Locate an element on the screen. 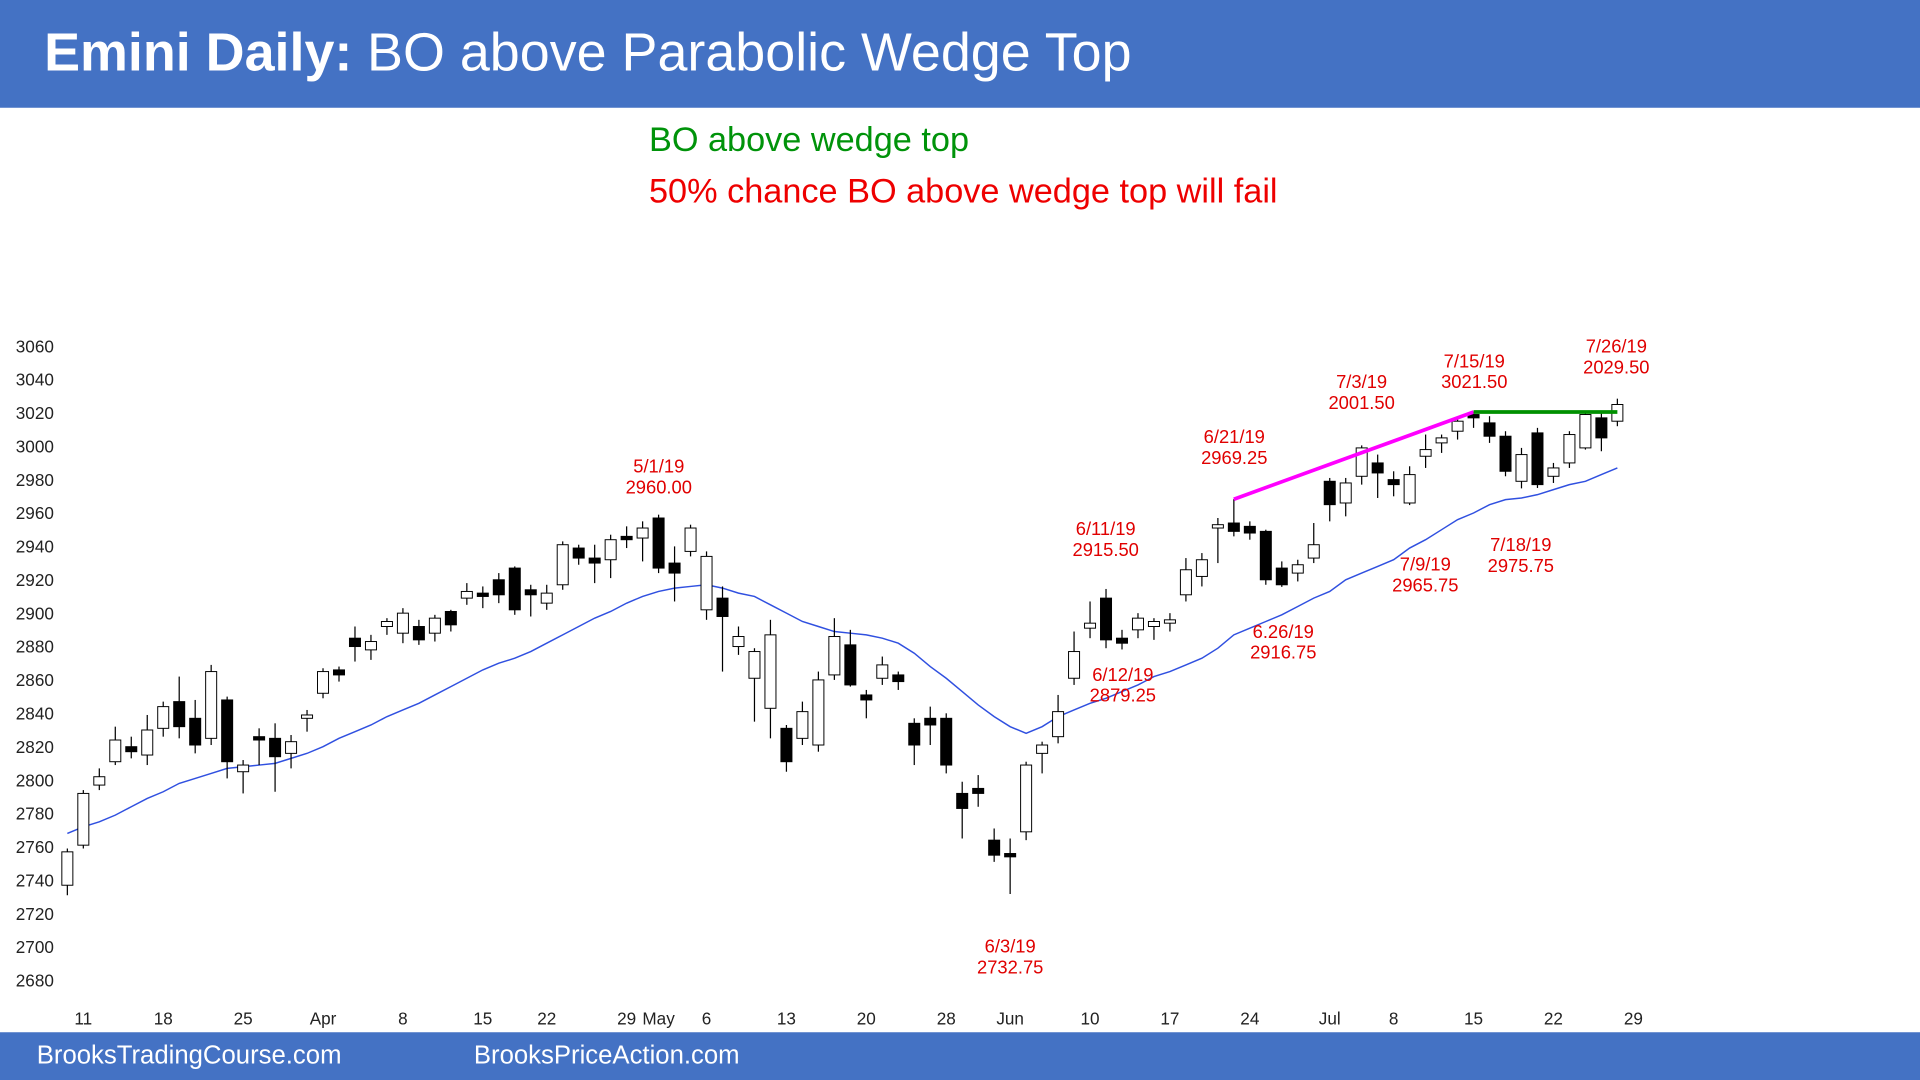  footer-right: BrooksPriceAction.com is located at coordinates (607, 1056).